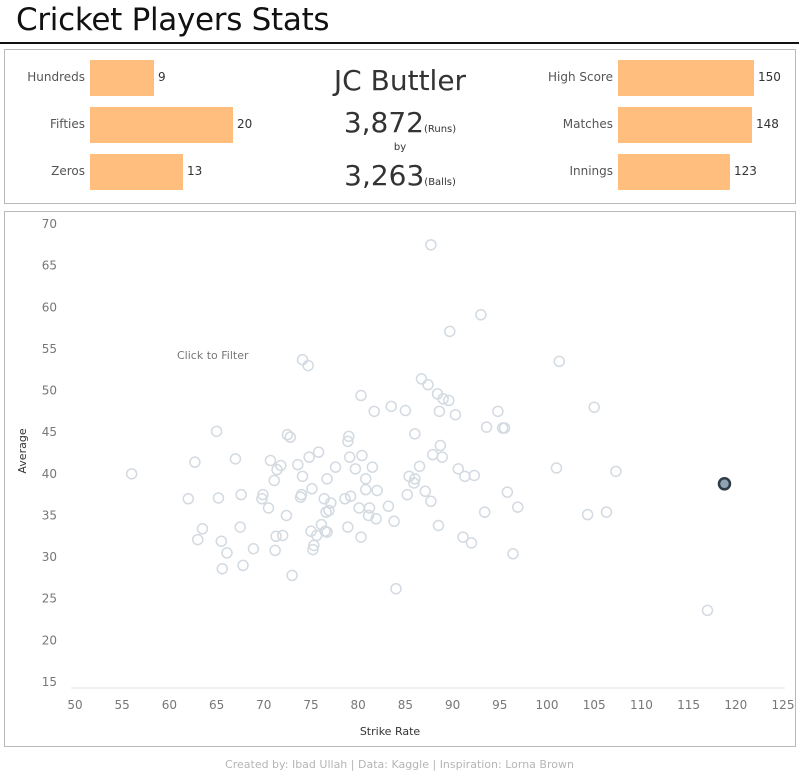 The height and width of the screenshot is (776, 799). What do you see at coordinates (724, 484) in the screenshot?
I see `selected-player-point` at bounding box center [724, 484].